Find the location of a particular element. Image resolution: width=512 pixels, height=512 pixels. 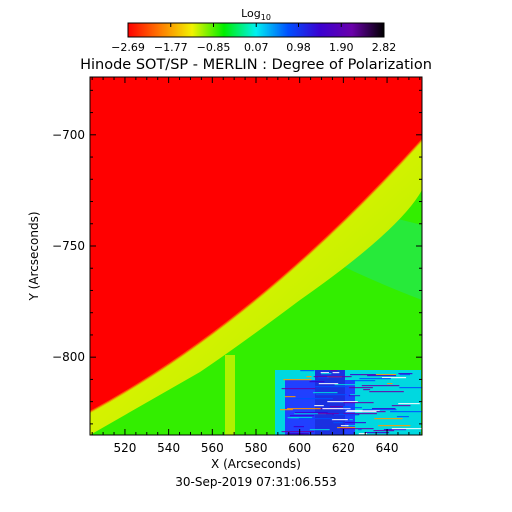

timestamp: 30-Sep-2019 07:31:06.553 is located at coordinates (256, 482).